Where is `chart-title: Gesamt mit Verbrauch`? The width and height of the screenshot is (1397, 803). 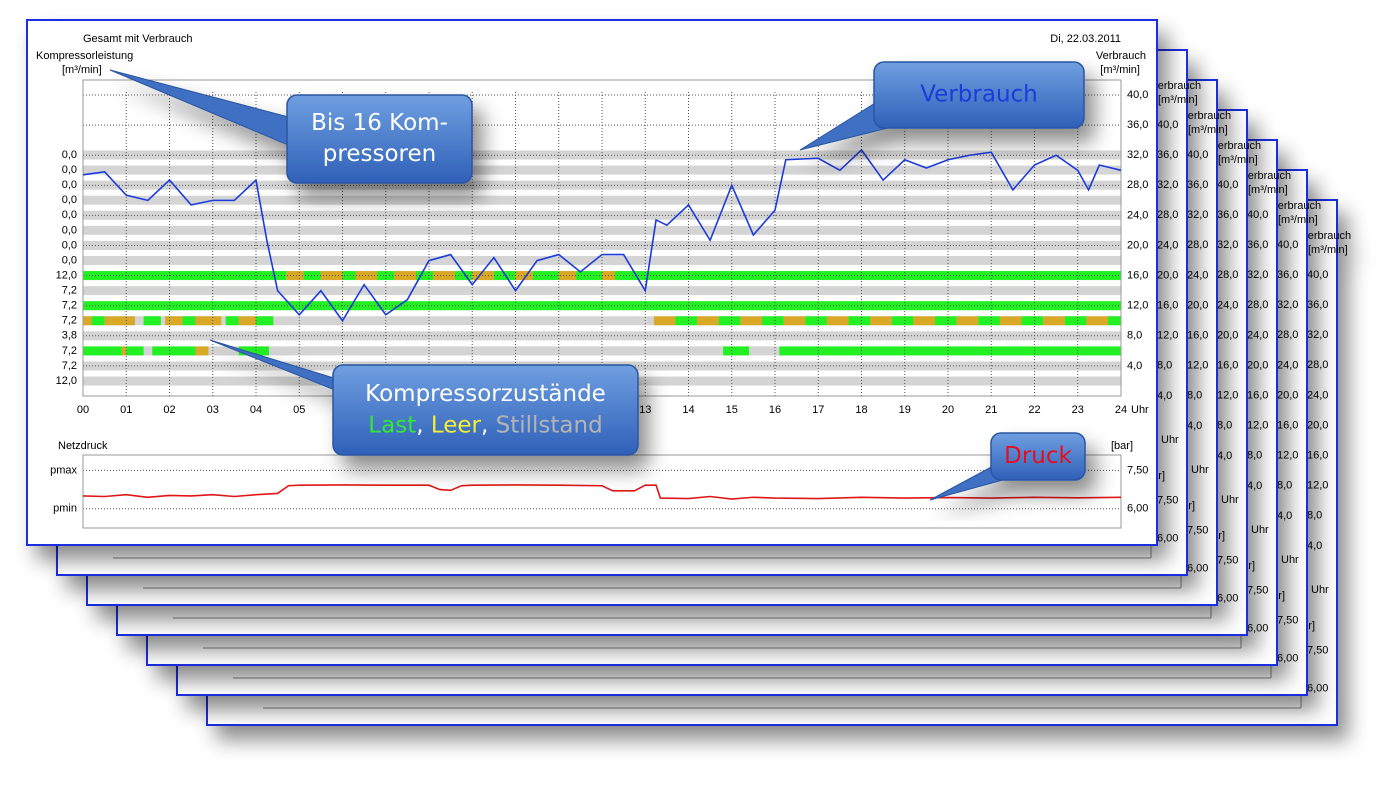
chart-title: Gesamt mit Verbrauch is located at coordinates (137, 39).